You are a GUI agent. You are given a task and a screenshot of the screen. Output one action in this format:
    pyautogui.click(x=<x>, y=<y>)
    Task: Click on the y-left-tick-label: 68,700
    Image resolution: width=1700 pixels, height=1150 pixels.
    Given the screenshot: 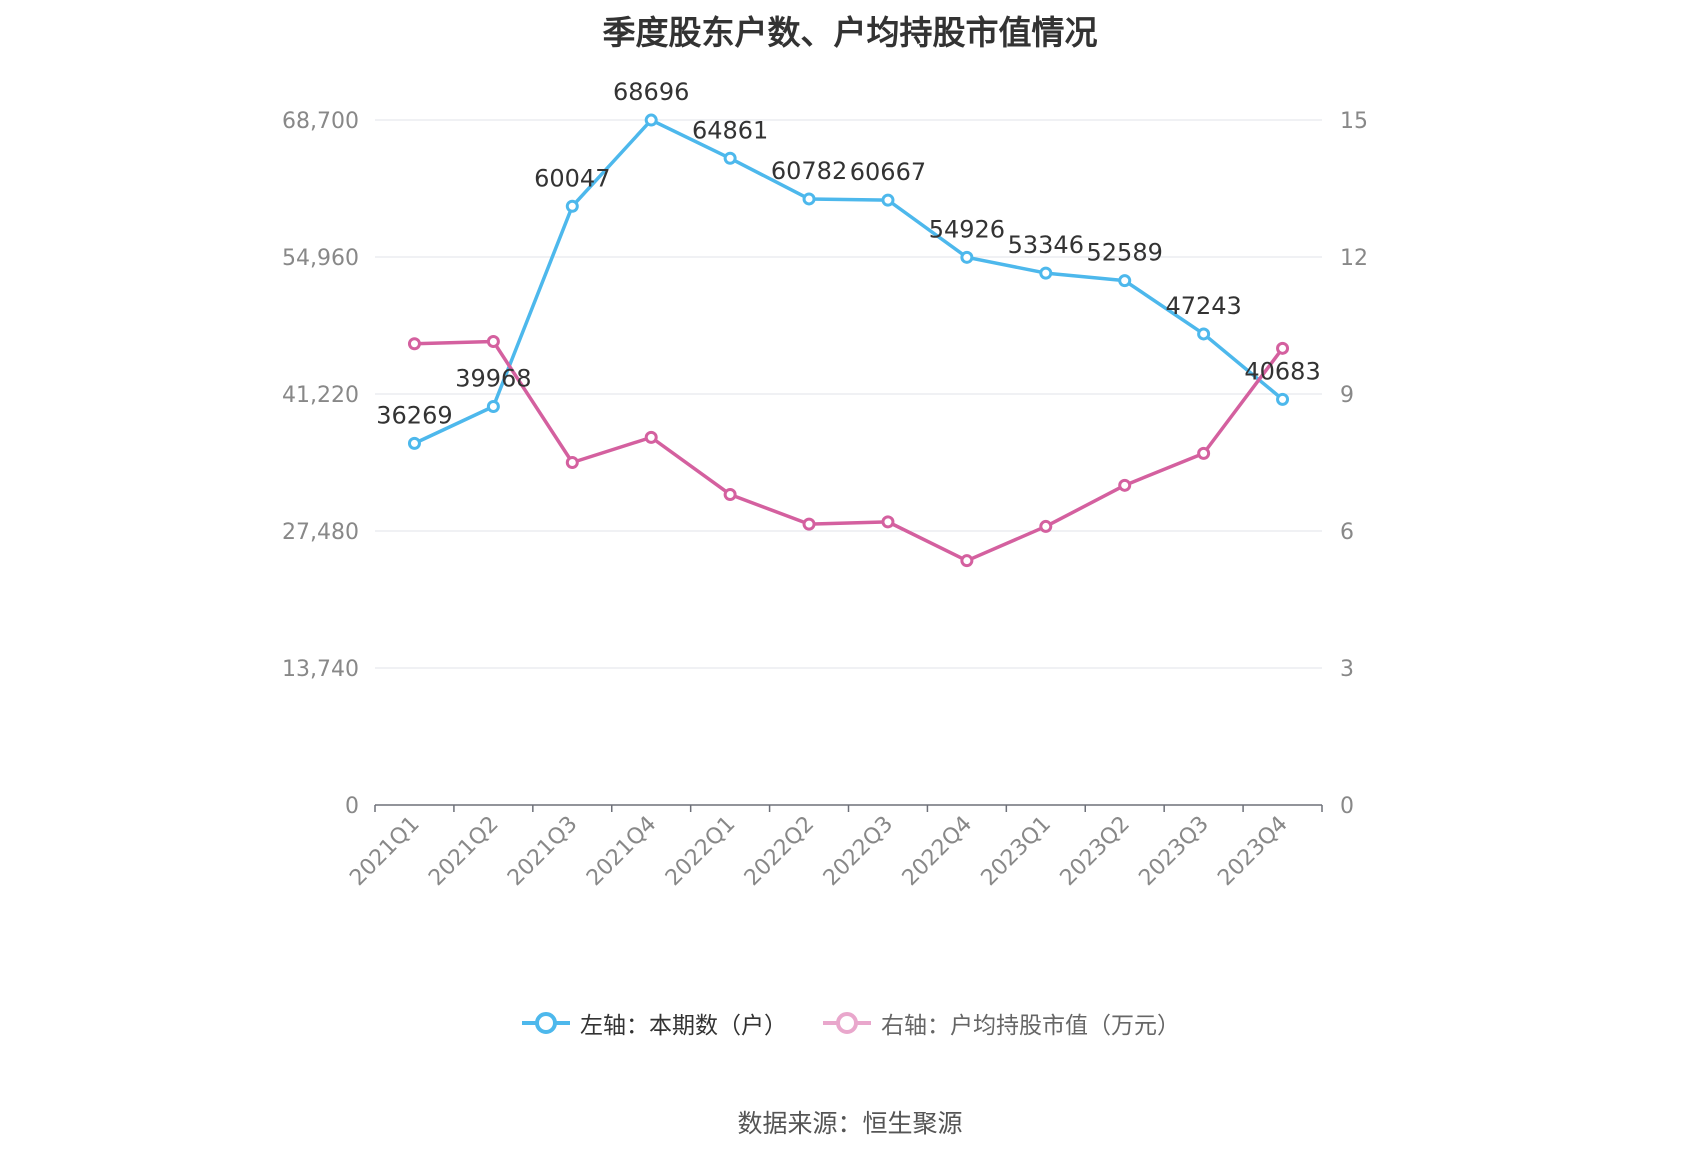 What is the action you would take?
    pyautogui.click(x=320, y=121)
    